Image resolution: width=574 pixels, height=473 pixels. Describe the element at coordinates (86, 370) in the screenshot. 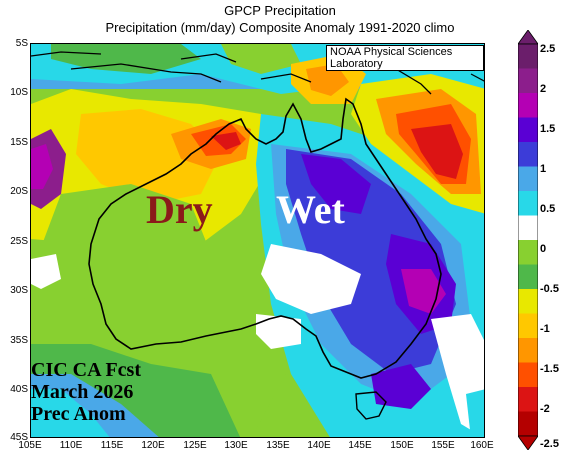

I see `footer-line1: CIC CA Fcst` at that location.